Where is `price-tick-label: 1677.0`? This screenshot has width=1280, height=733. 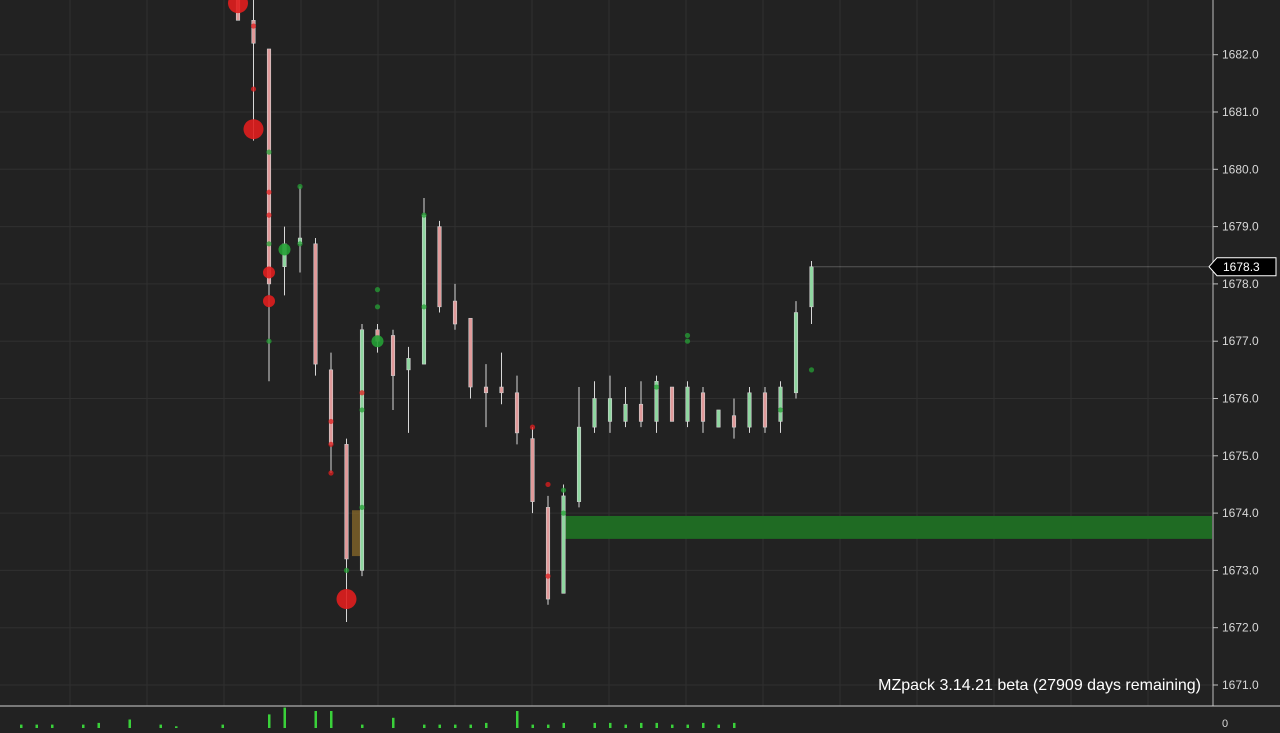 price-tick-label: 1677.0 is located at coordinates (1240, 341).